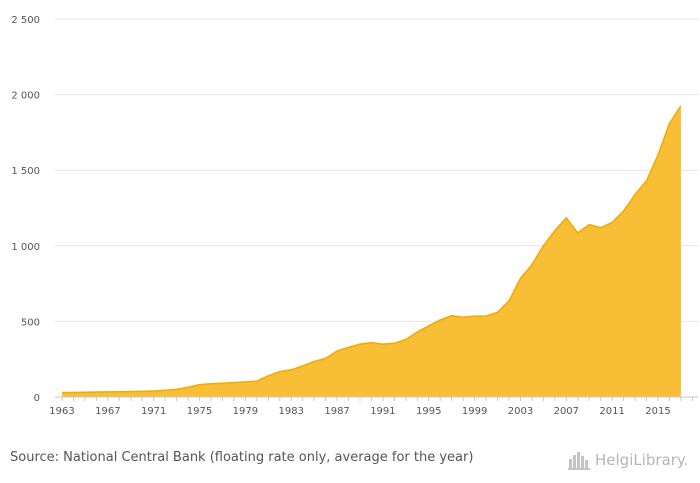  Describe the element at coordinates (107, 411) in the screenshot. I see `x-tick-label-1967: 1967` at that location.